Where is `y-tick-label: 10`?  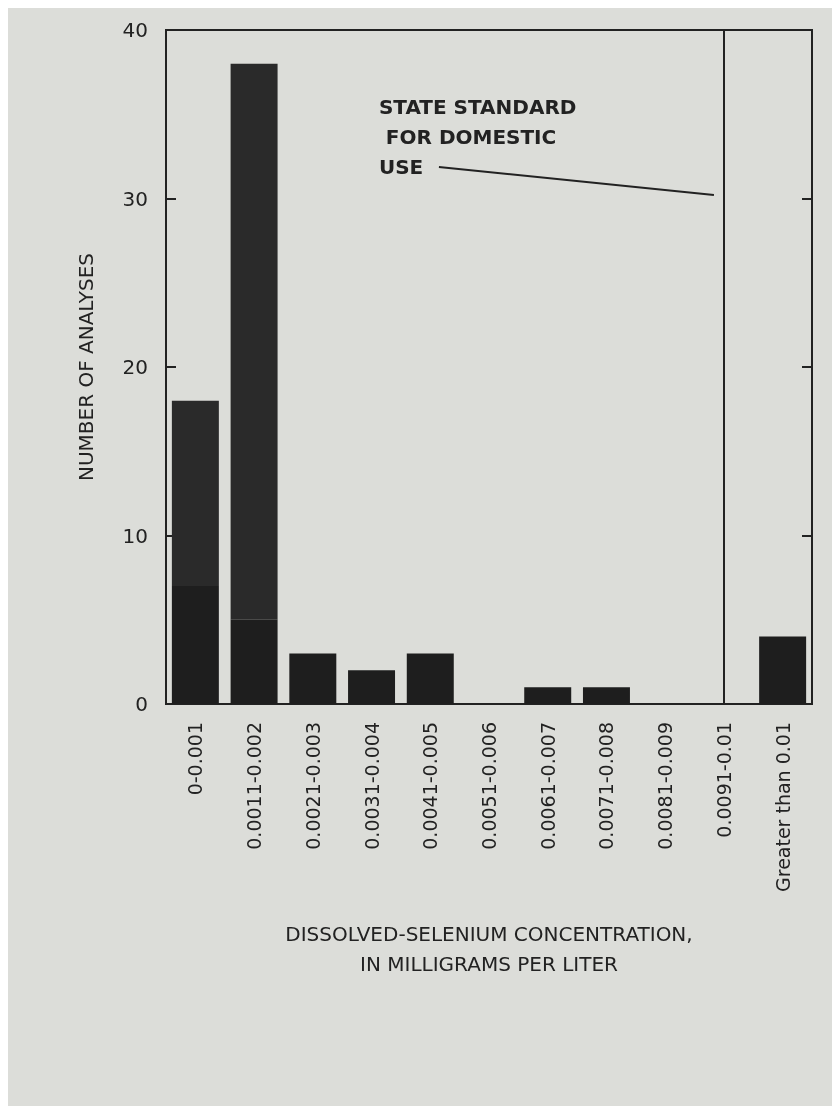 y-tick-label: 10 is located at coordinates (135, 535).